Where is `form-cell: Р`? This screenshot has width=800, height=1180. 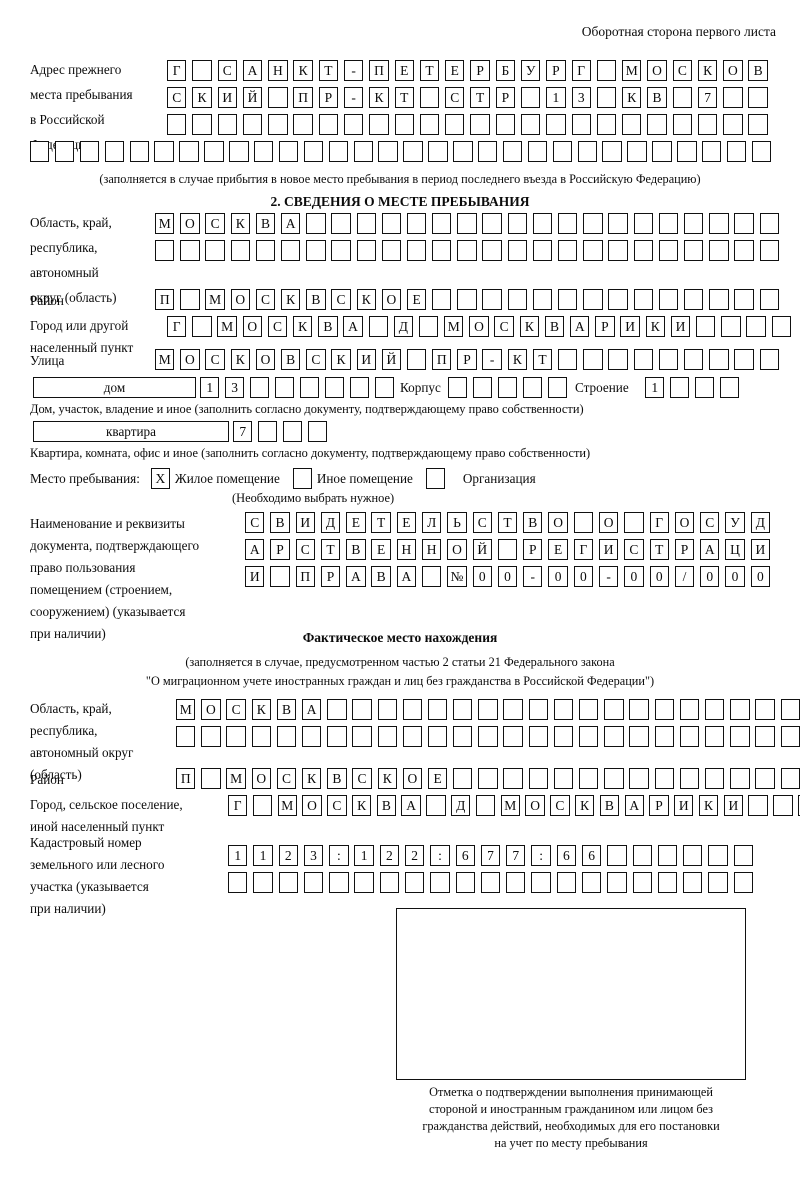
form-cell: Р is located at coordinates (505, 97).